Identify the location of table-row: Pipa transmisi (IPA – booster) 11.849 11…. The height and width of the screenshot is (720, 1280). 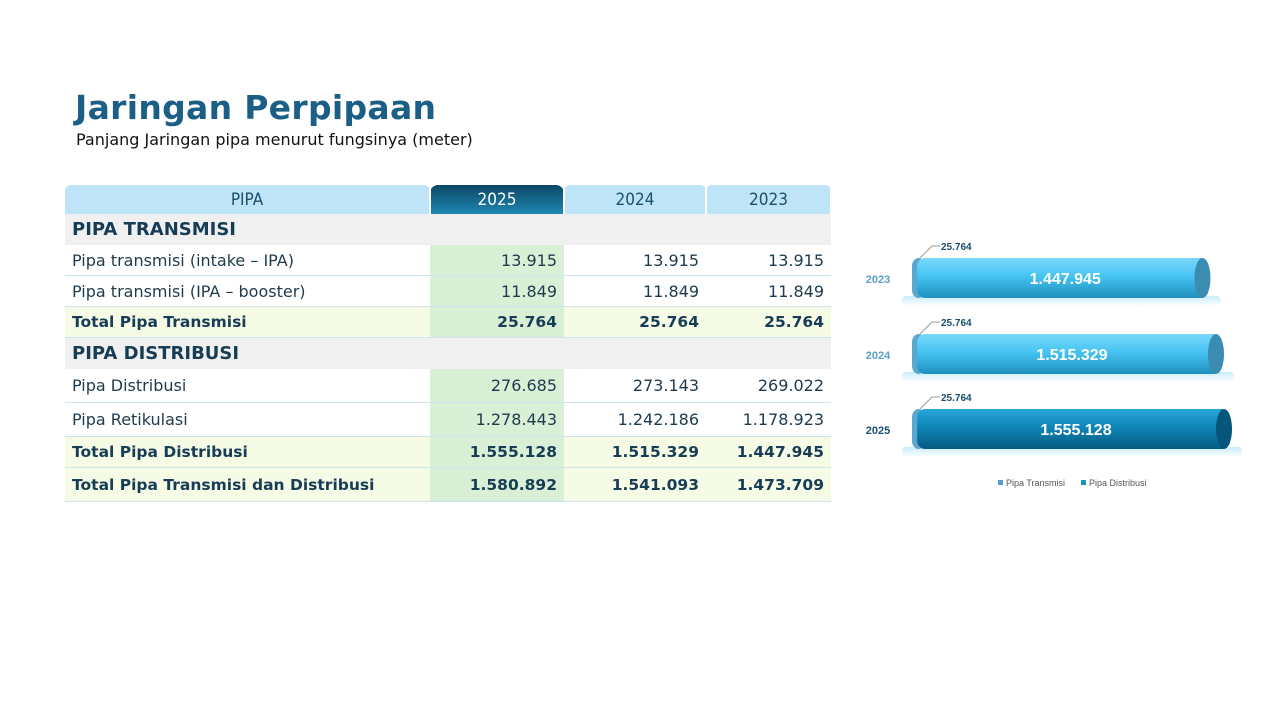
(448, 291).